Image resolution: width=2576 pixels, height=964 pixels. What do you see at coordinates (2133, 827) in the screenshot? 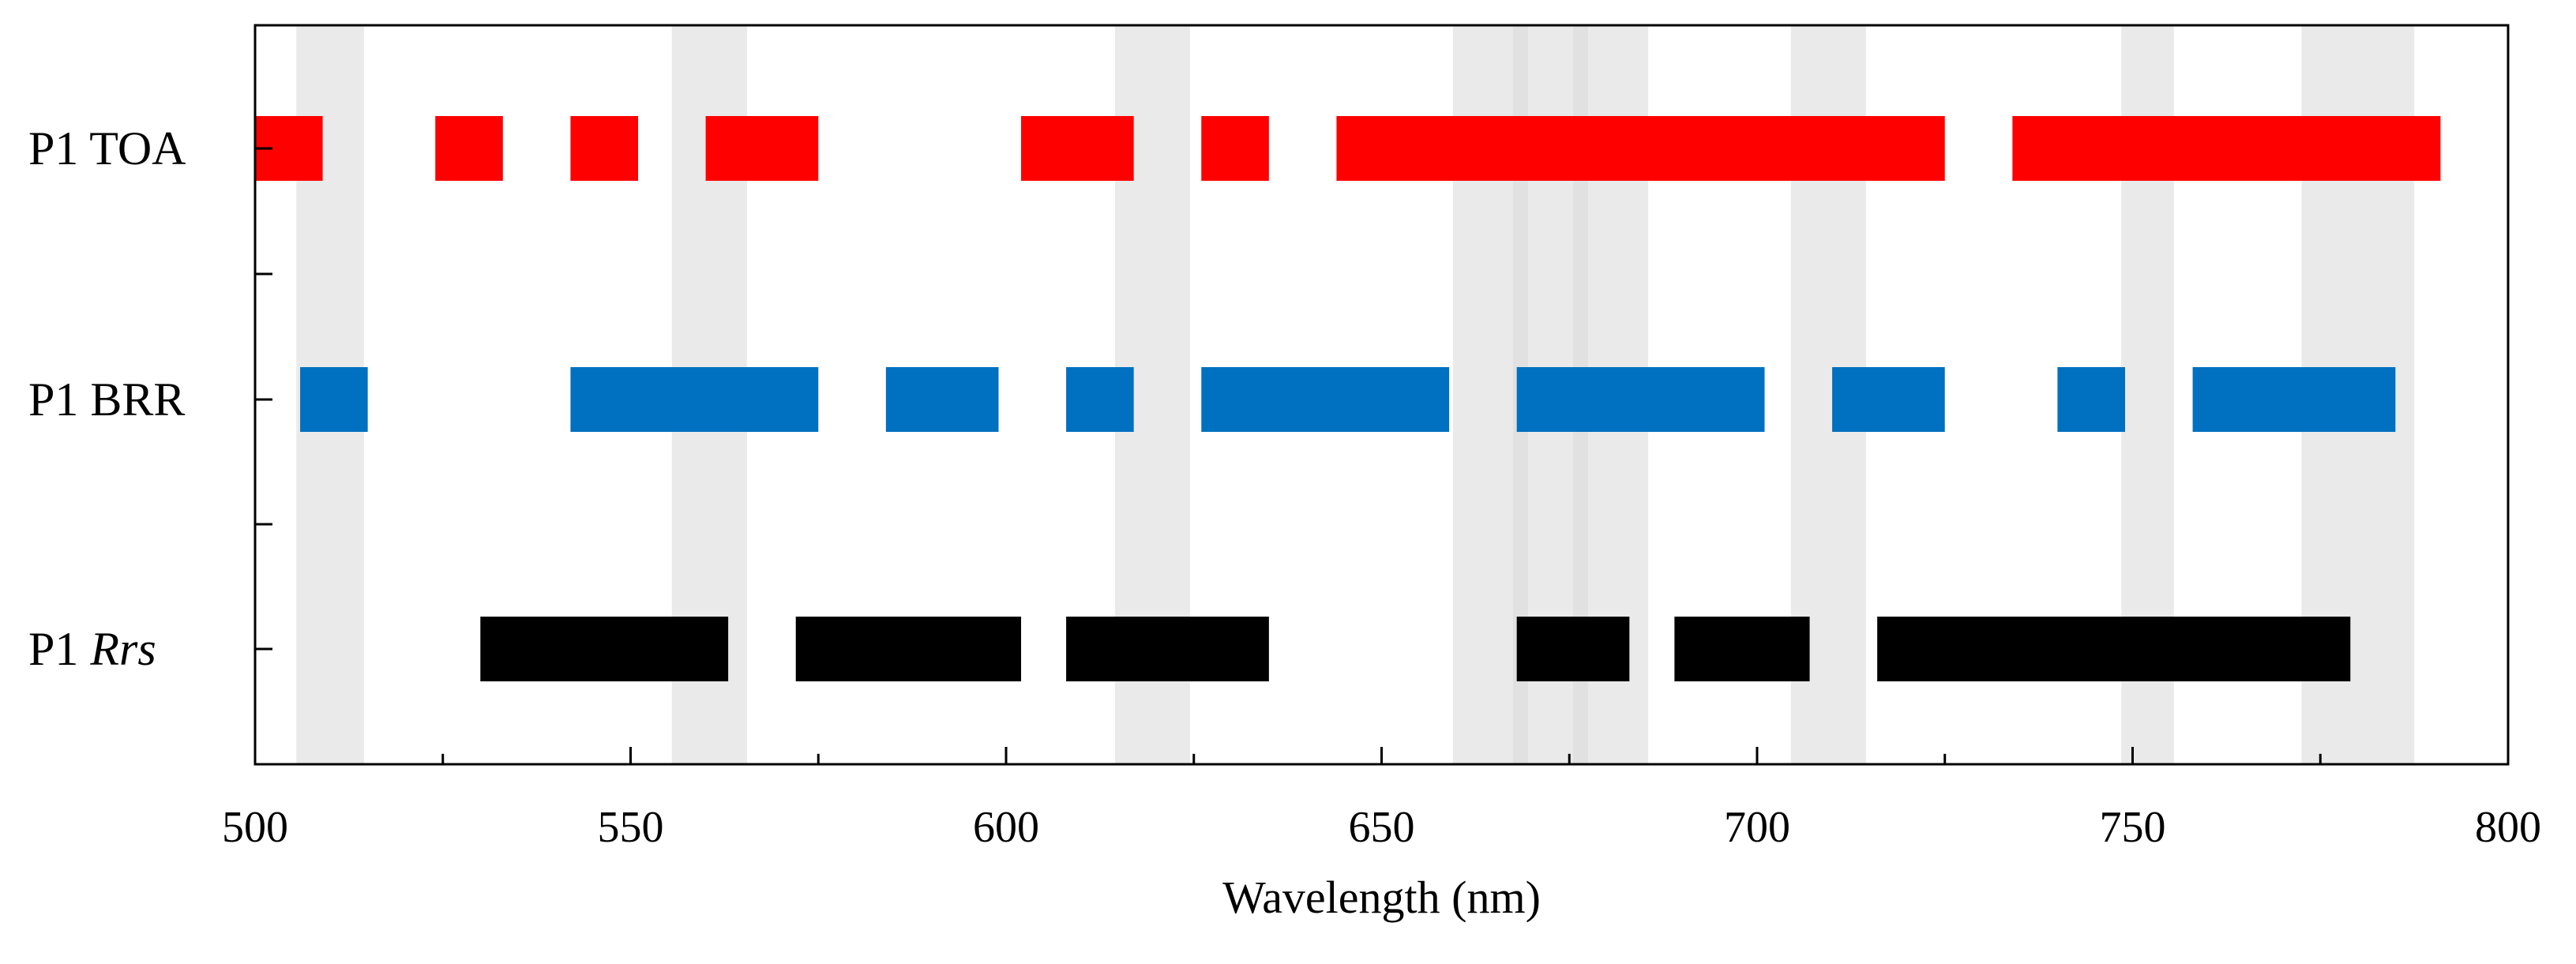
I see `x-tick-label: 750` at bounding box center [2133, 827].